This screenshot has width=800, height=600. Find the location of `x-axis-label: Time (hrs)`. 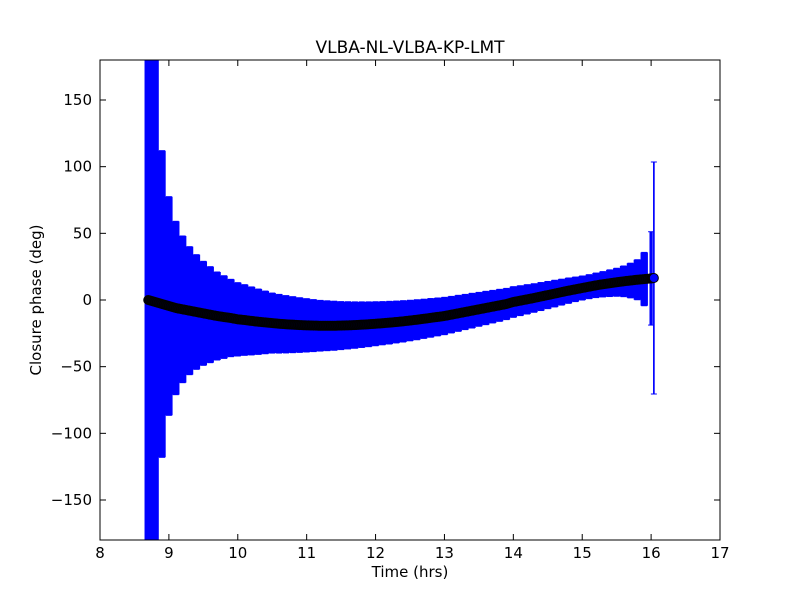

x-axis-label: Time (hrs) is located at coordinates (410, 572).